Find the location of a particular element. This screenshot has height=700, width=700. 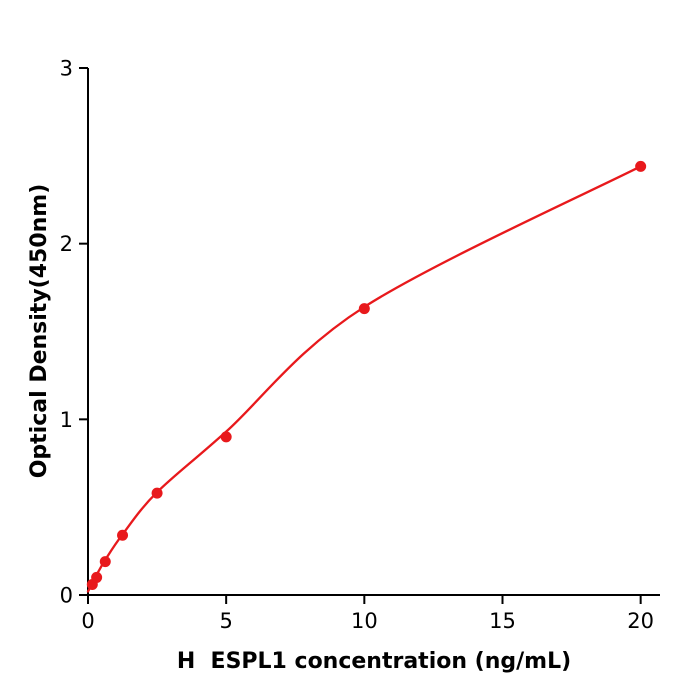

x-tick-label: 10 is located at coordinates (364, 621).